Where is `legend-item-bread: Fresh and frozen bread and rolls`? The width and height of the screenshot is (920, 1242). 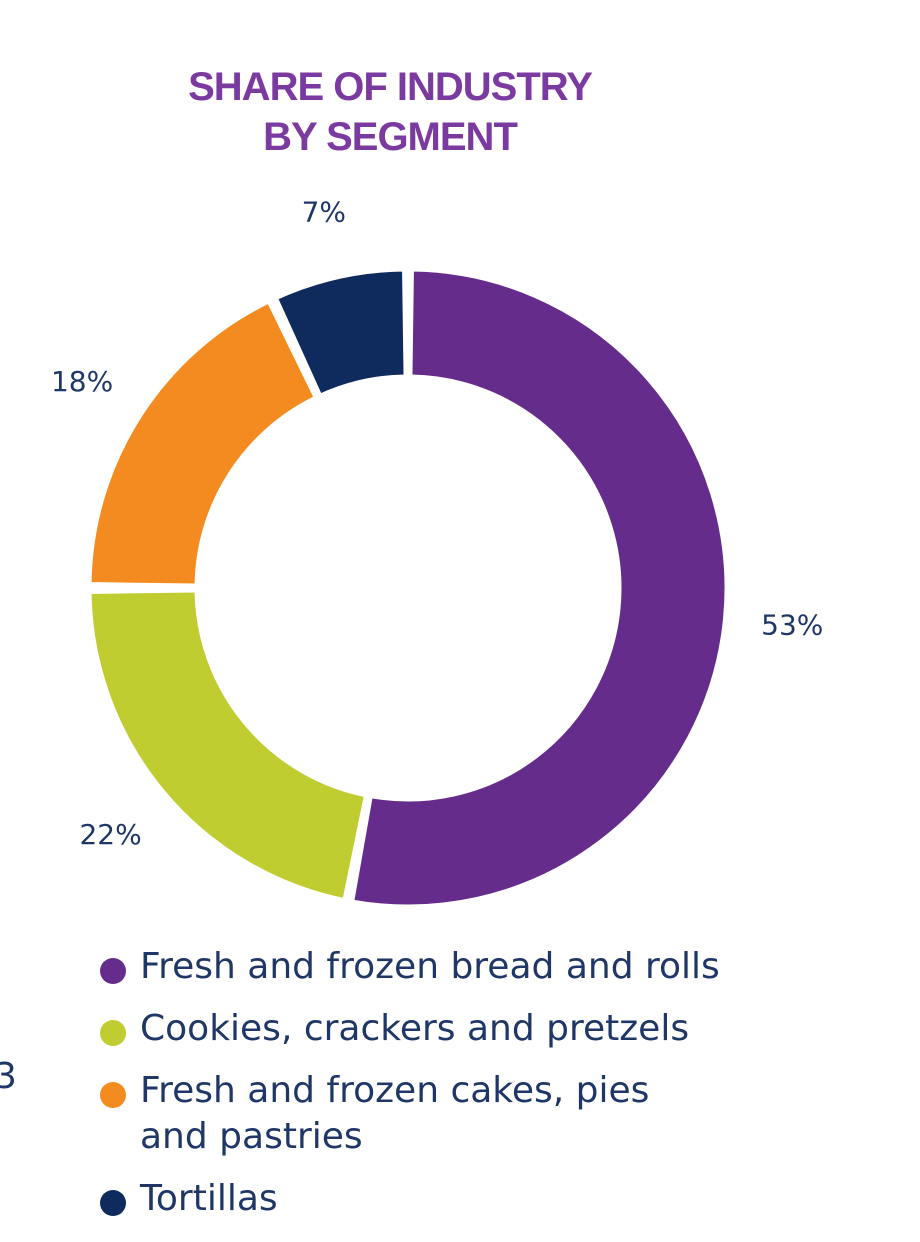 legend-item-bread: Fresh and frozen bread and rolls is located at coordinates (486, 967).